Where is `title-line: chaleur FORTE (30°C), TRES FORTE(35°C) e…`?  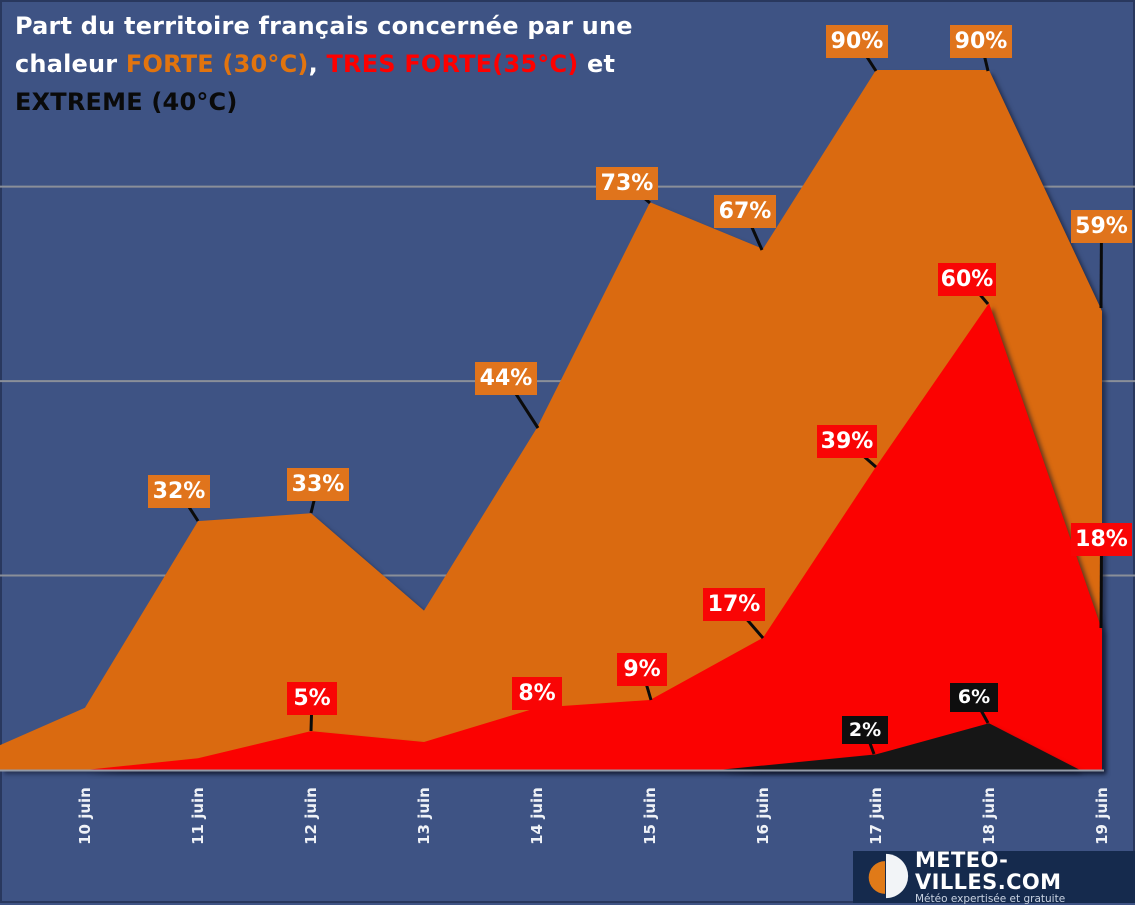
title-line: chaleur FORTE (30°C), TRES FORTE(35°C) e… is located at coordinates (395, 64).